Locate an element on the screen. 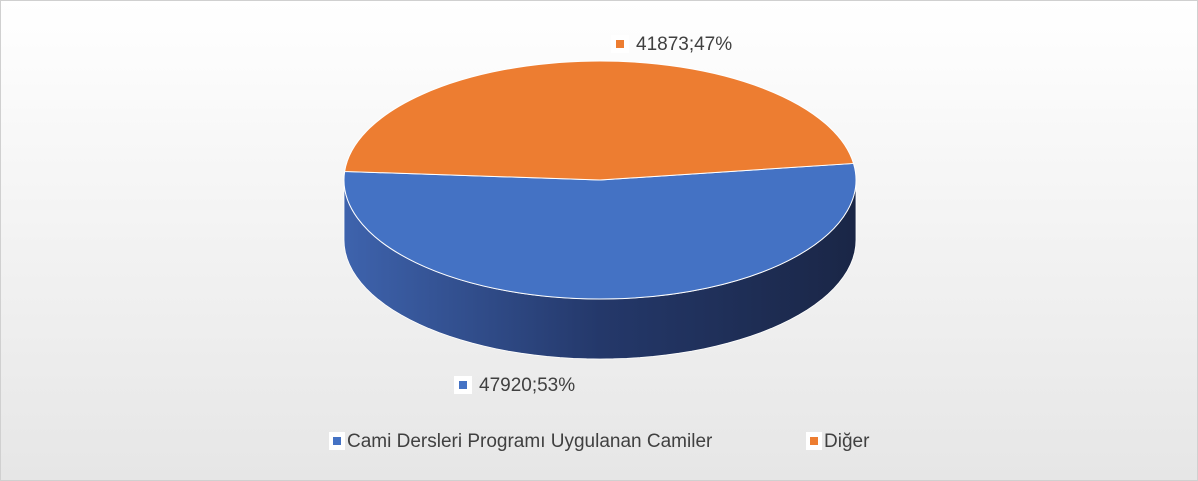 The height and width of the screenshot is (481, 1198). legend-label: Cami Dersleri Programı Uygulanan Camiler is located at coordinates (530, 441).